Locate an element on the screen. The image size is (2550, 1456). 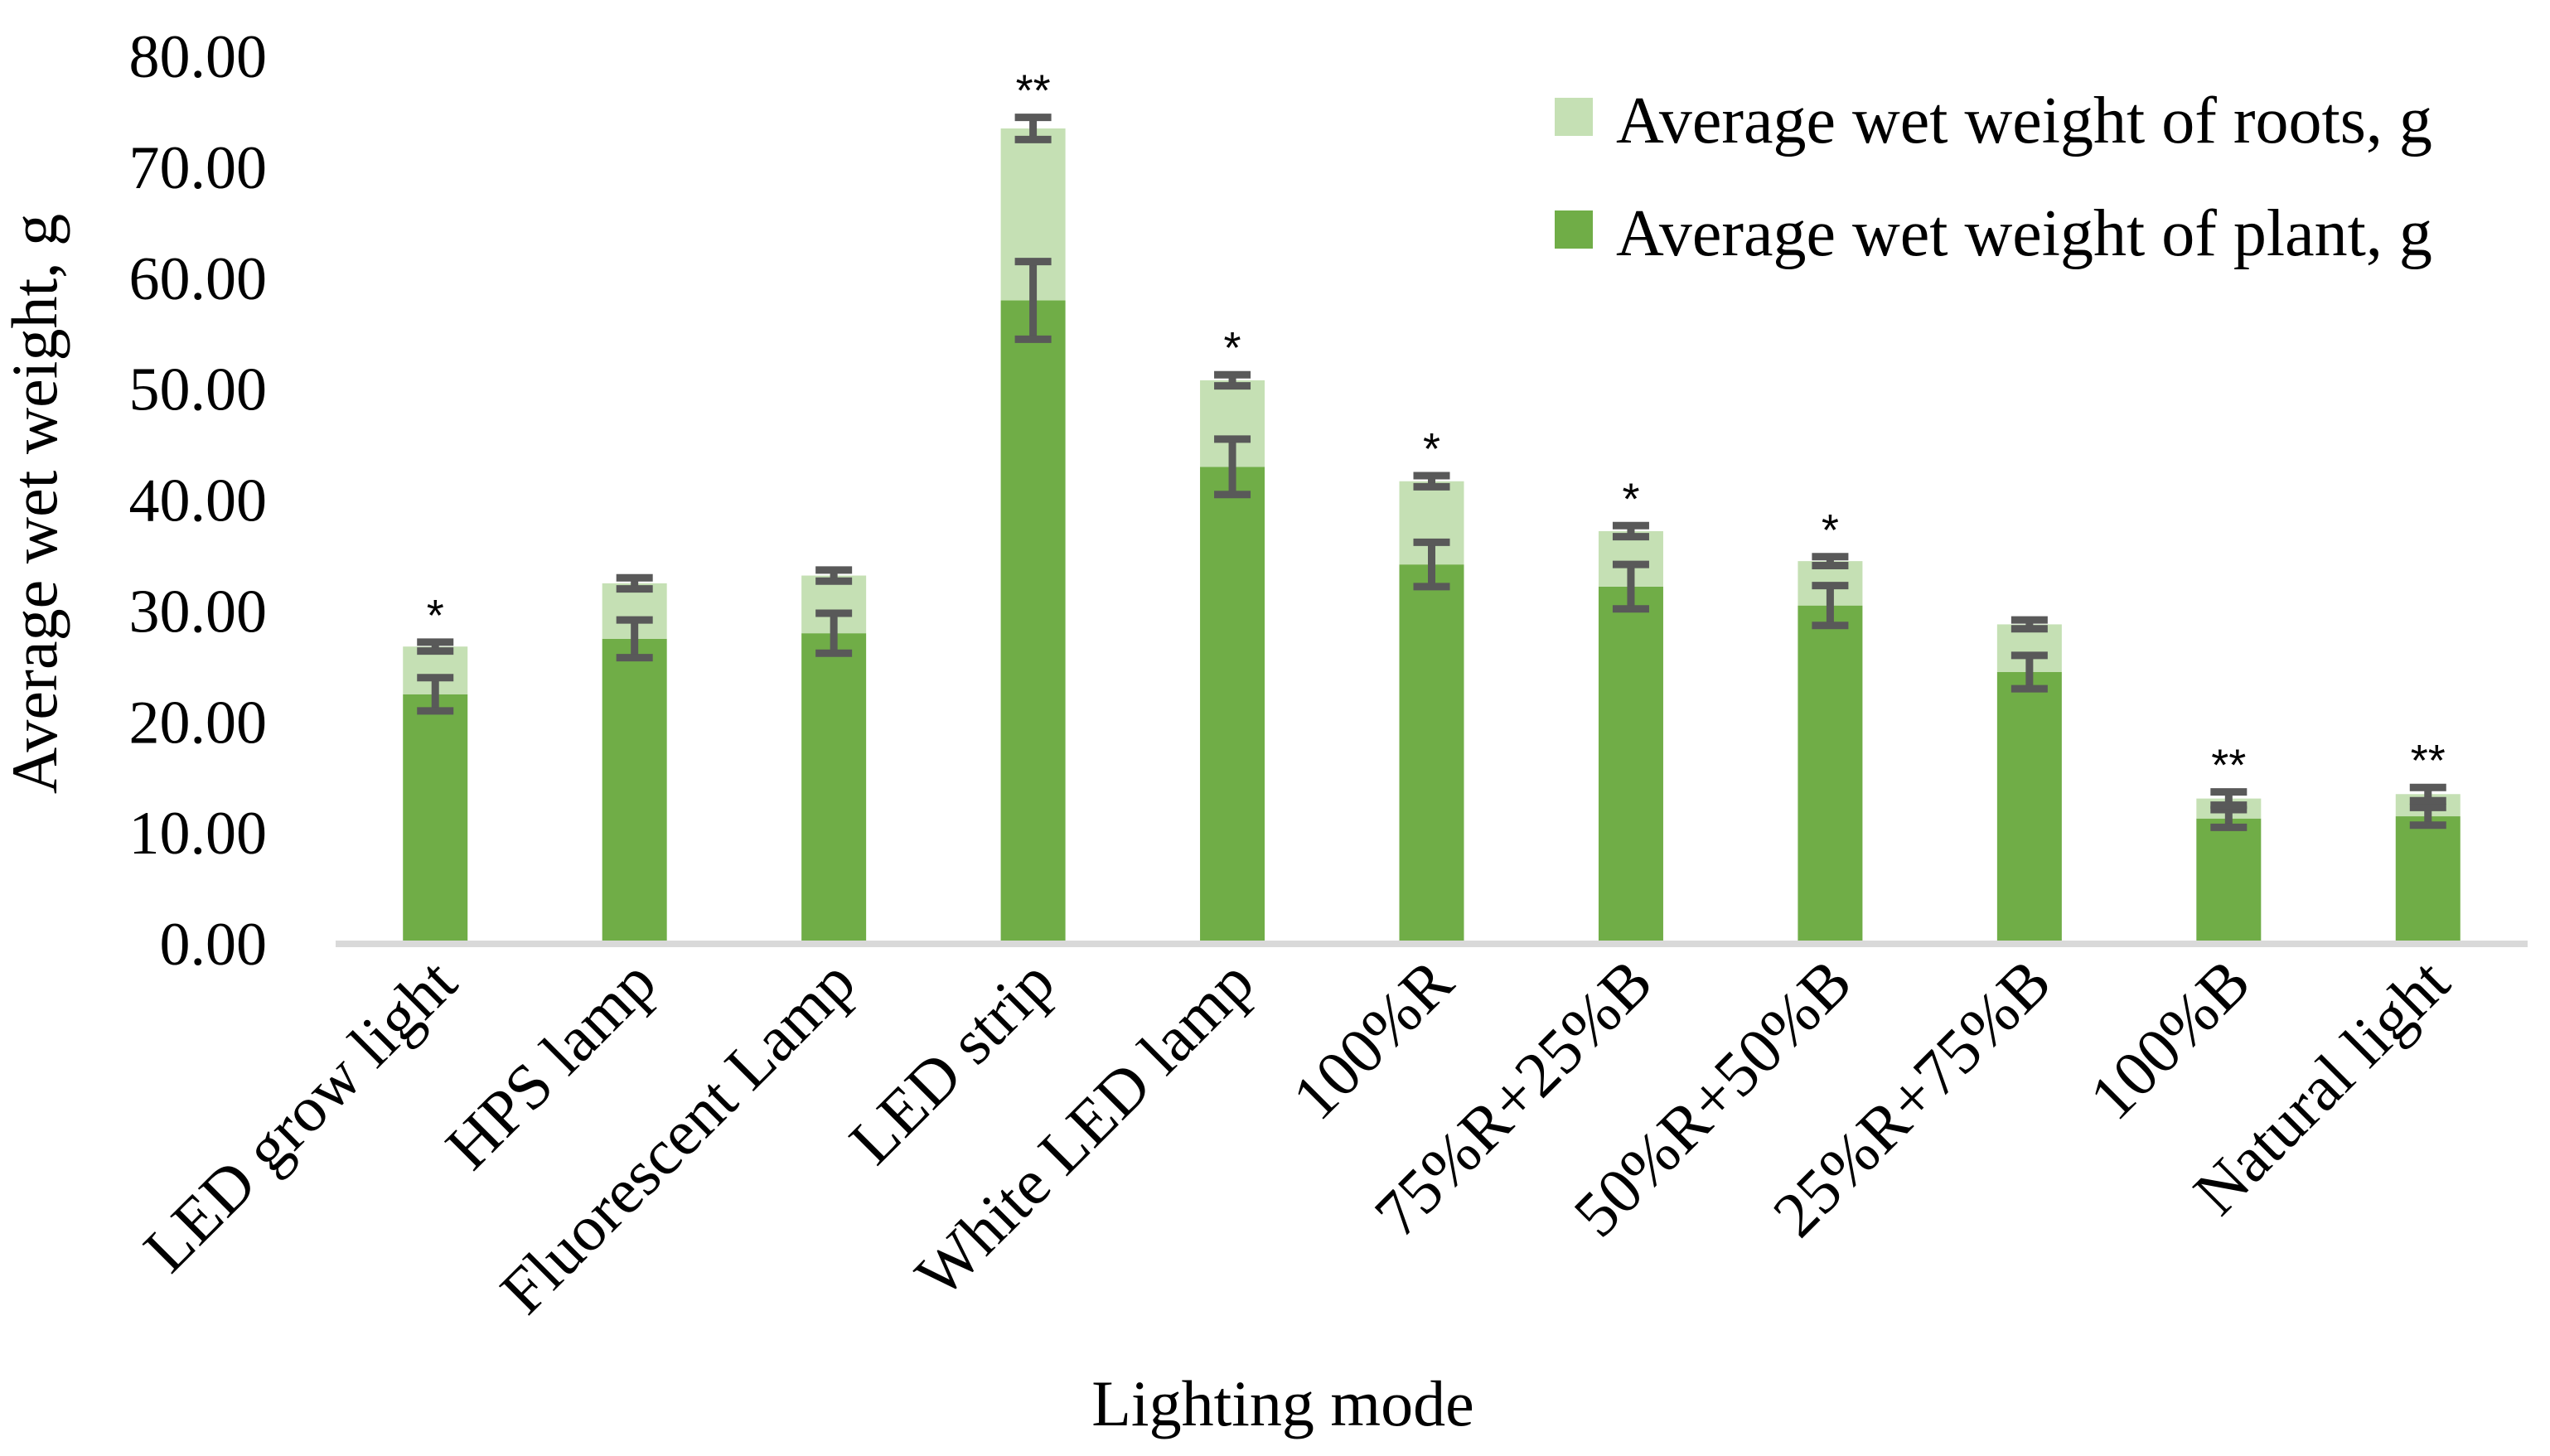
legend-label-plant: Average wet weight of plant, g is located at coordinates (2024, 233).